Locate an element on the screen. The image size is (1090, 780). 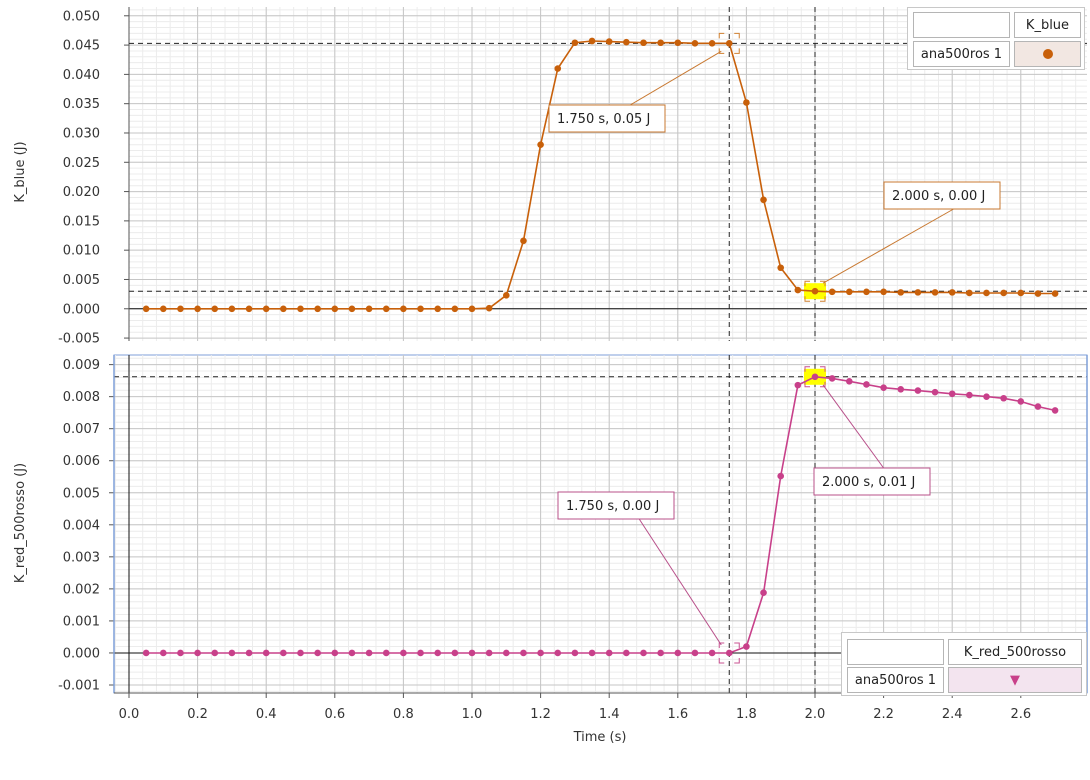
y-tick-label: 0.040 is located at coordinates (81, 75).